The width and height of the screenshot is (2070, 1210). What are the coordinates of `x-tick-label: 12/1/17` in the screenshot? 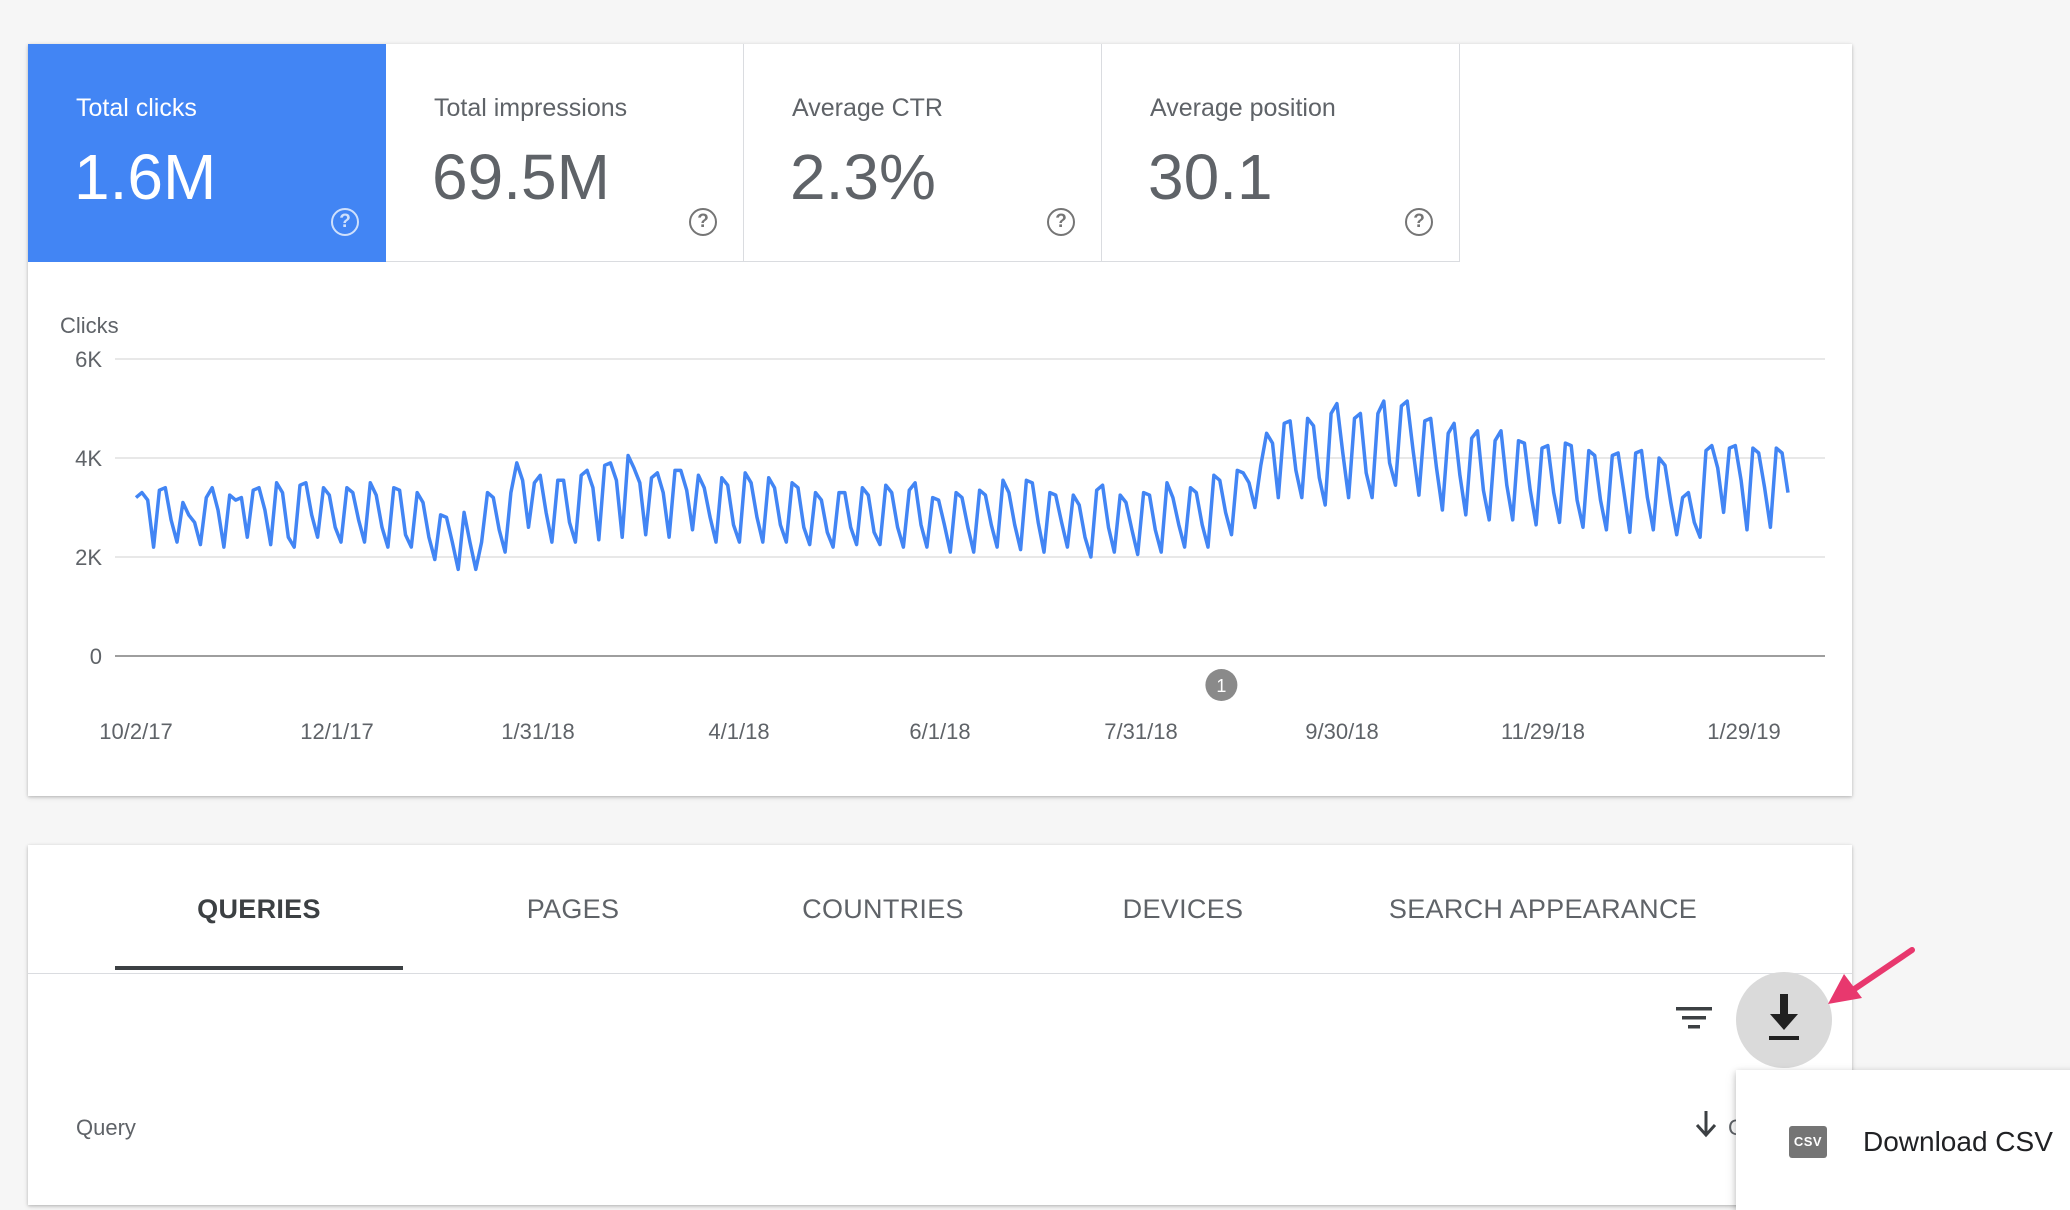 It's located at (336, 731).